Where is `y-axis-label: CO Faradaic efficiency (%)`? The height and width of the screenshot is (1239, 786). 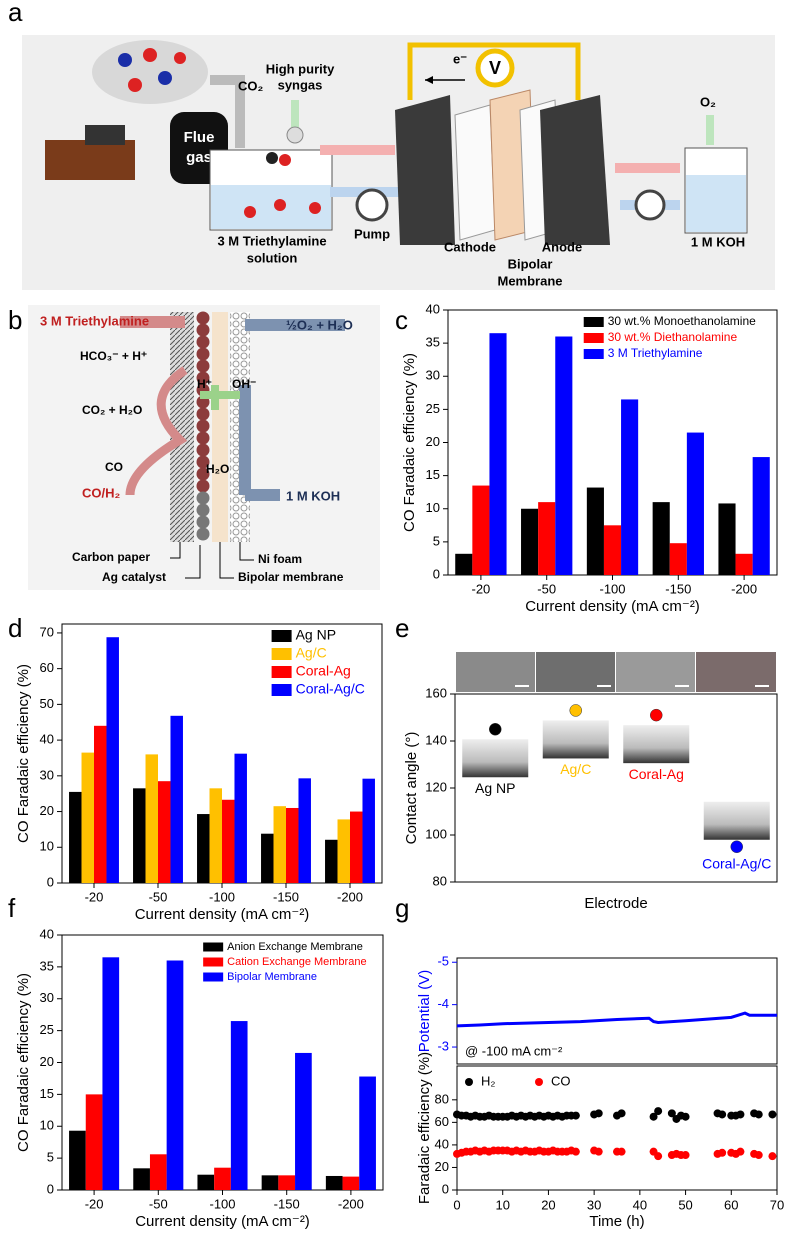 y-axis-label: CO Faradaic efficiency (%) is located at coordinates (409, 442).